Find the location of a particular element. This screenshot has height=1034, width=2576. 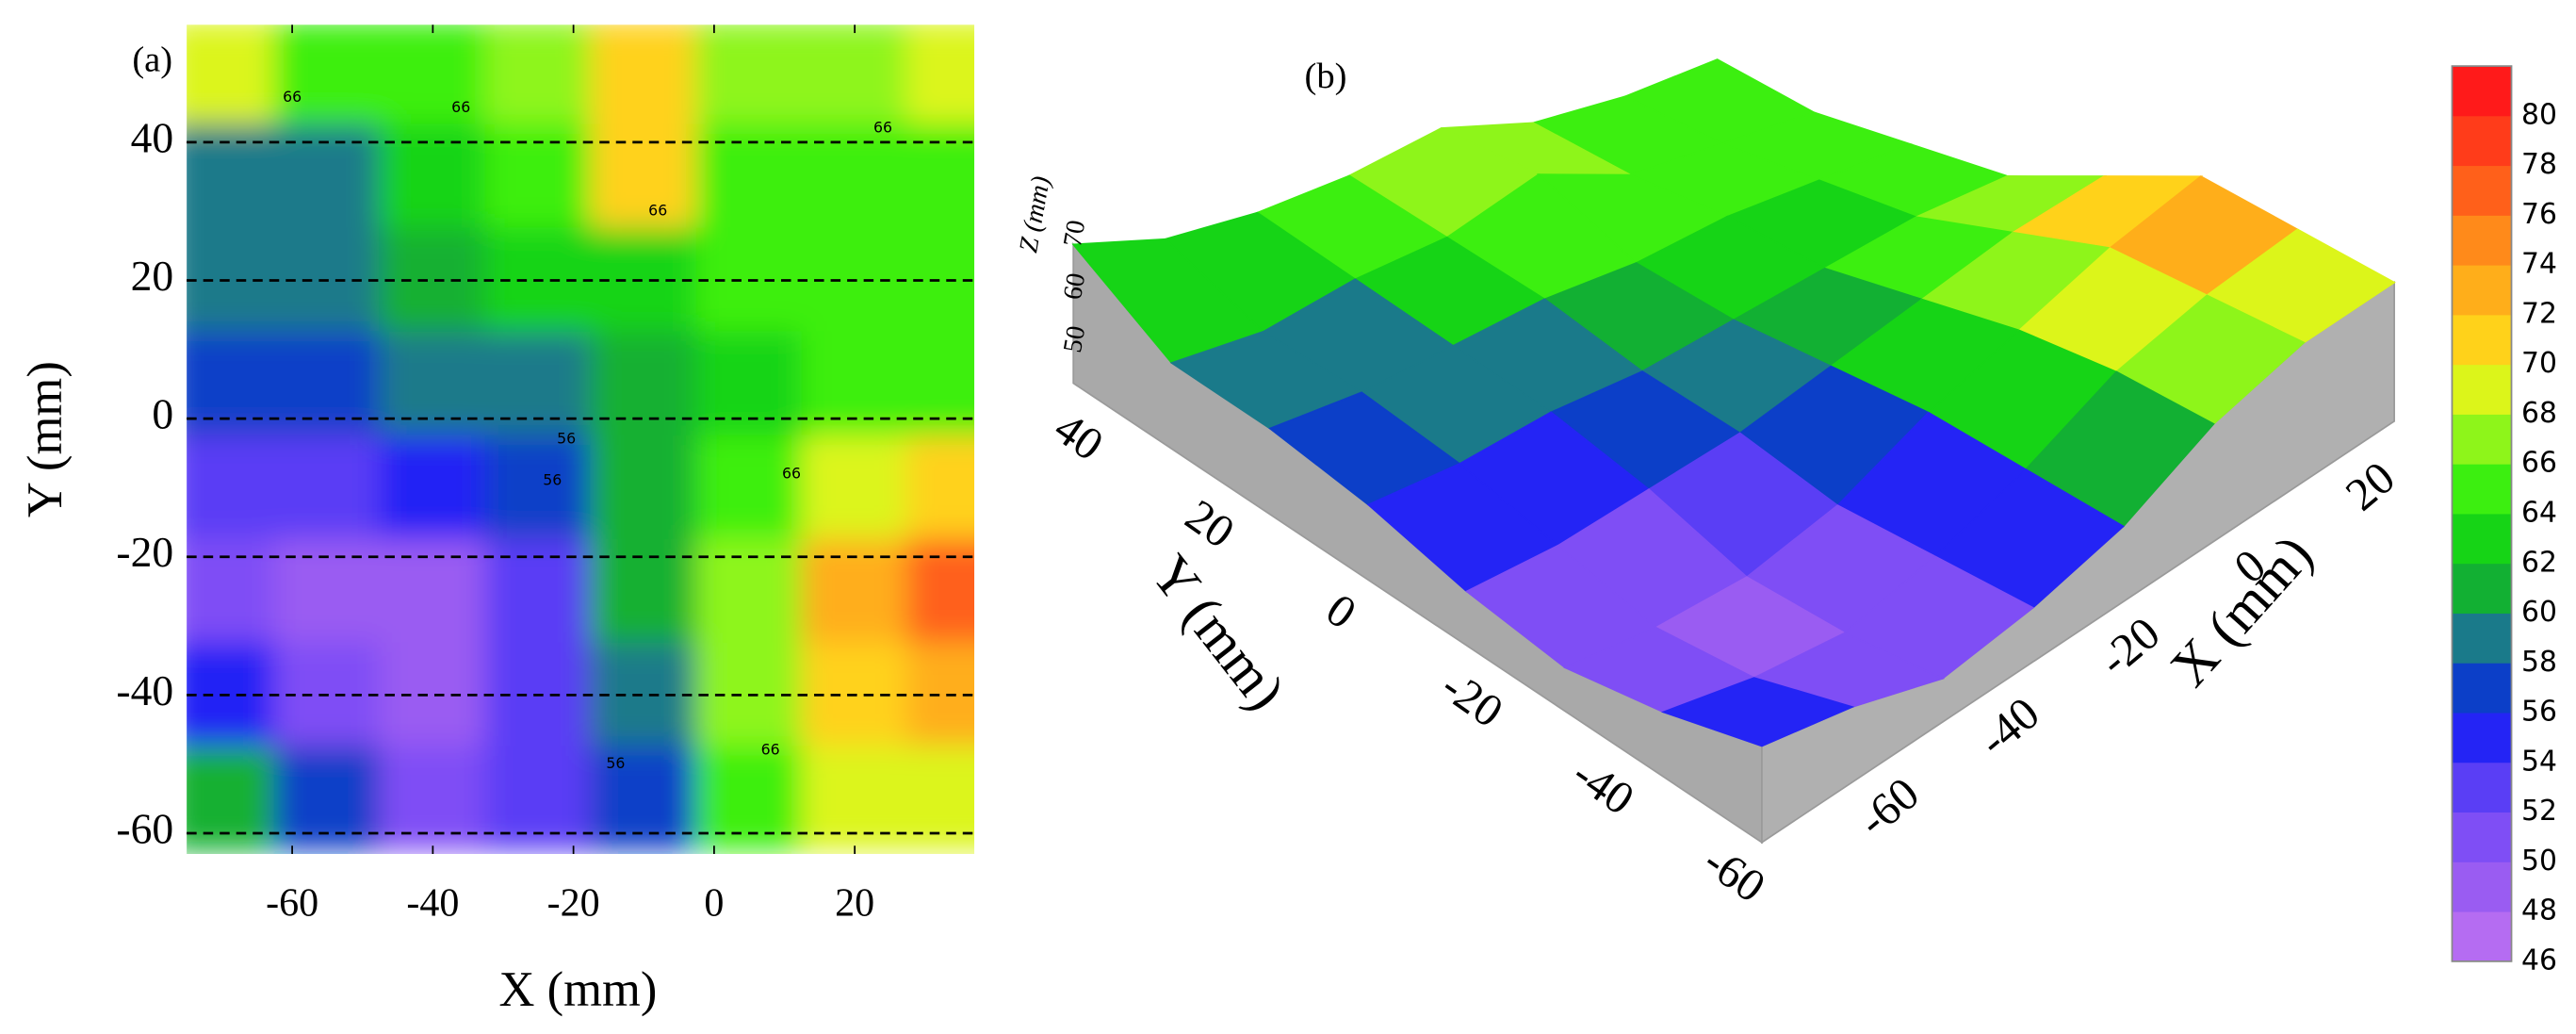

z-tick-label: 70 is located at coordinates (1074, 234).